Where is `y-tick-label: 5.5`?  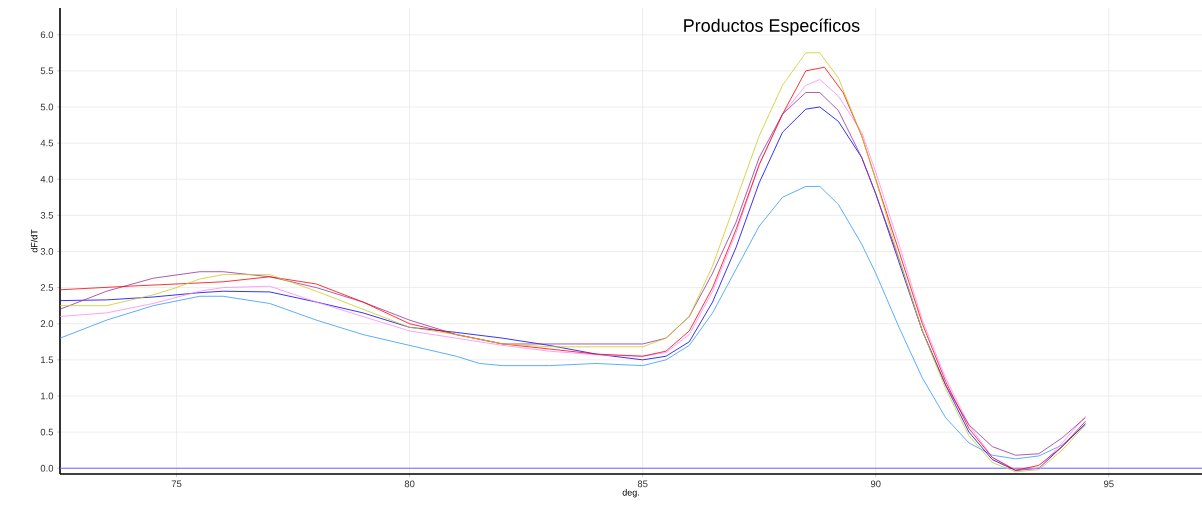 y-tick-label: 5.5 is located at coordinates (47, 71).